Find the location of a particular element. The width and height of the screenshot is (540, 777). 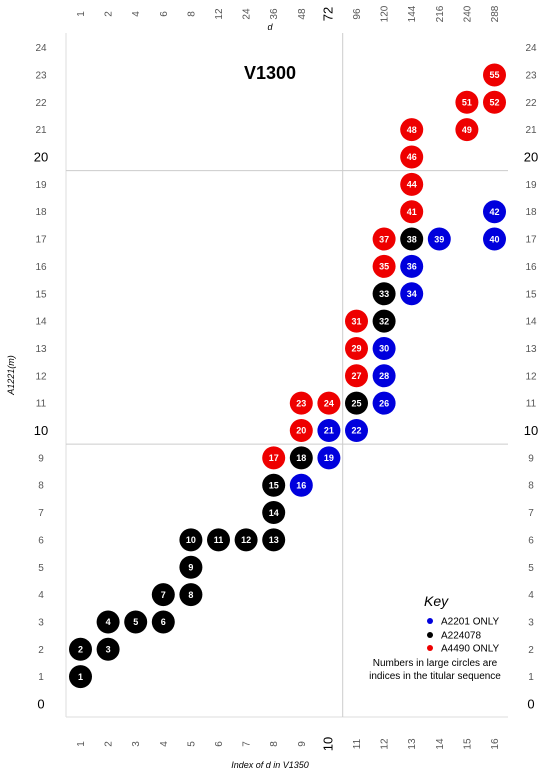

legend-marker-a2201 is located at coordinates (430, 621).